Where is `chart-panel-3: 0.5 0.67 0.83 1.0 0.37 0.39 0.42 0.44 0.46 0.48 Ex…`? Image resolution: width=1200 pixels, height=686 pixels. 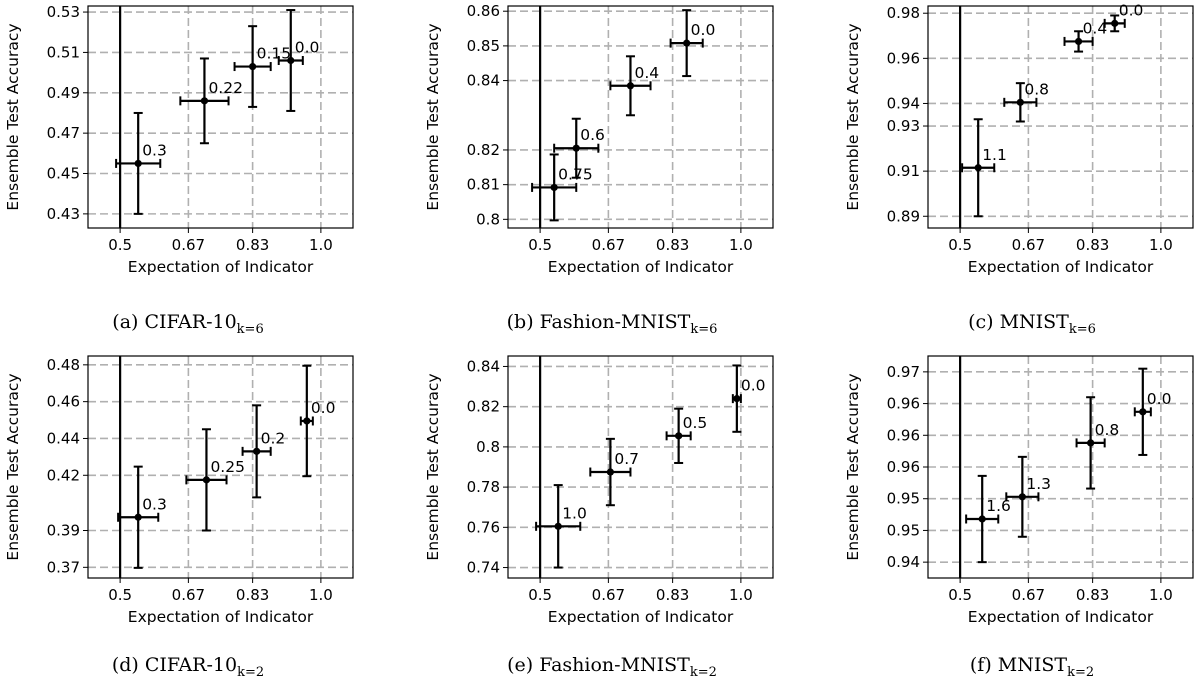
chart-panel-3: 0.5 0.67 0.83 1.0 0.37 0.39 0.42 0.44 0.46 0.48 Ex… is located at coordinates (179, 517).